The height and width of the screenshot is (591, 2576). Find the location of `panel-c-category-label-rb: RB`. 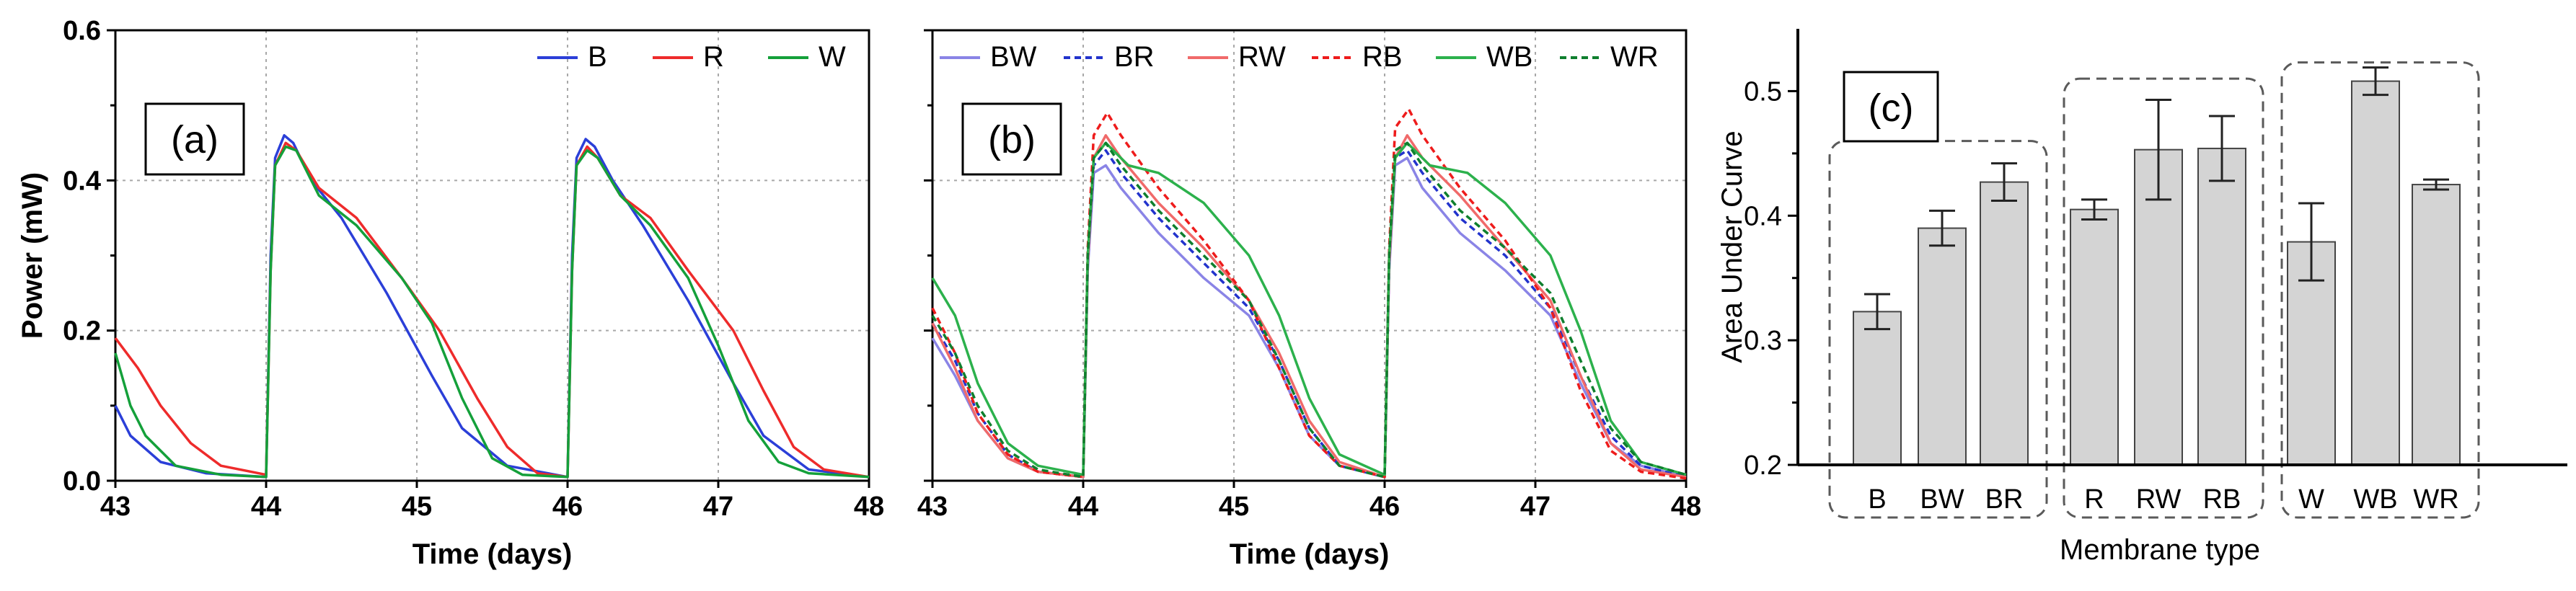

panel-c-category-label-rb: RB is located at coordinates (2222, 499).